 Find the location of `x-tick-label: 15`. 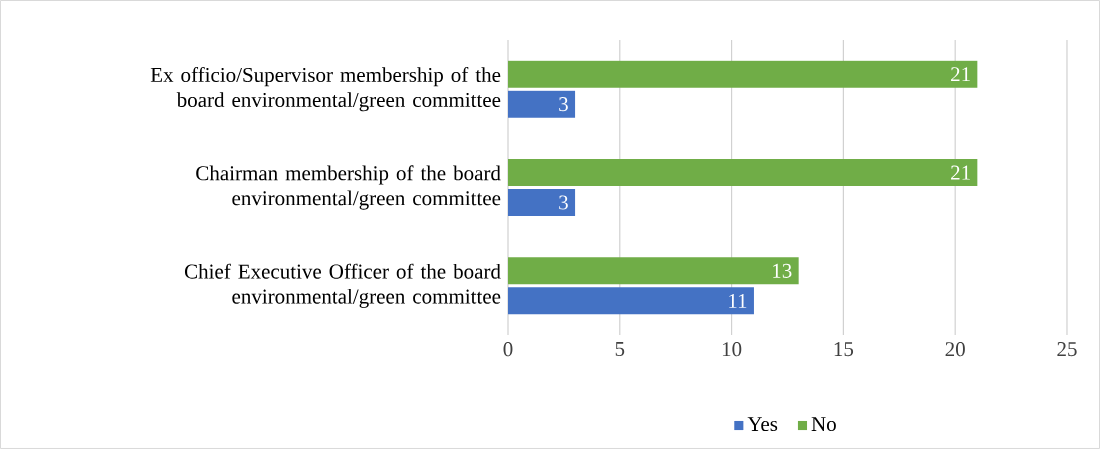

x-tick-label: 15 is located at coordinates (844, 349).